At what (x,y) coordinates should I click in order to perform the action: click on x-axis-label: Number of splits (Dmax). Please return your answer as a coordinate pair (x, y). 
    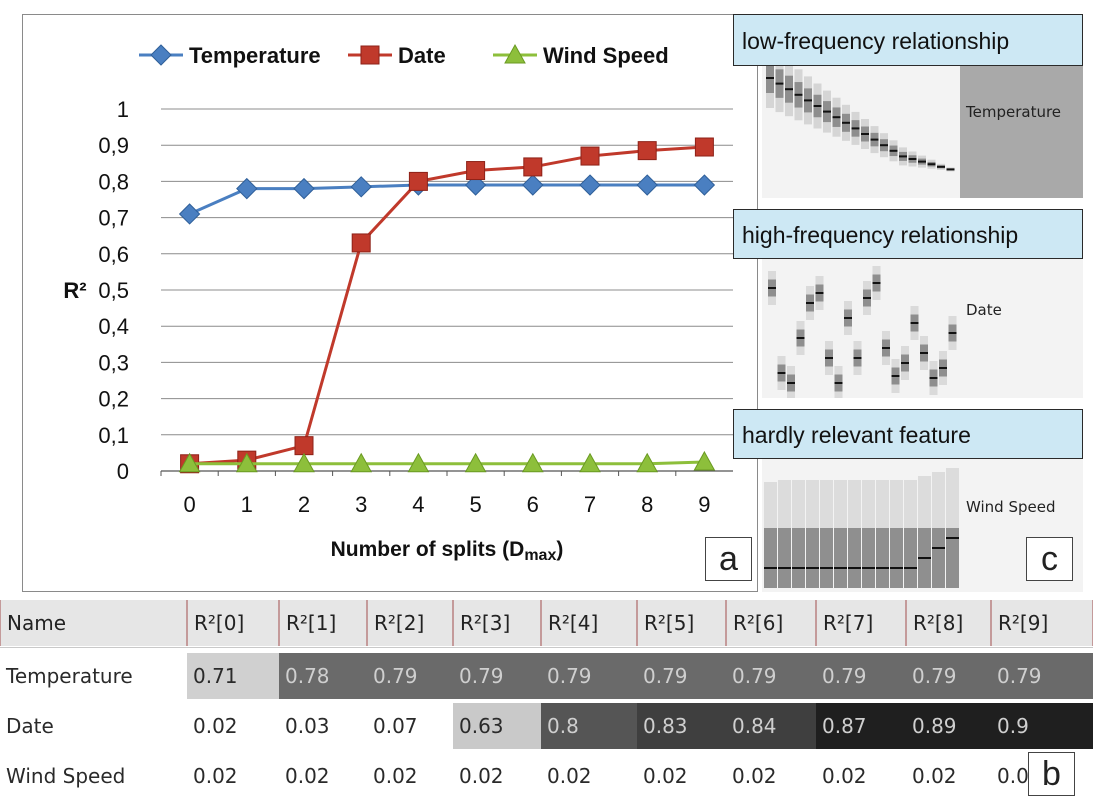
    Looking at the image, I should click on (447, 551).